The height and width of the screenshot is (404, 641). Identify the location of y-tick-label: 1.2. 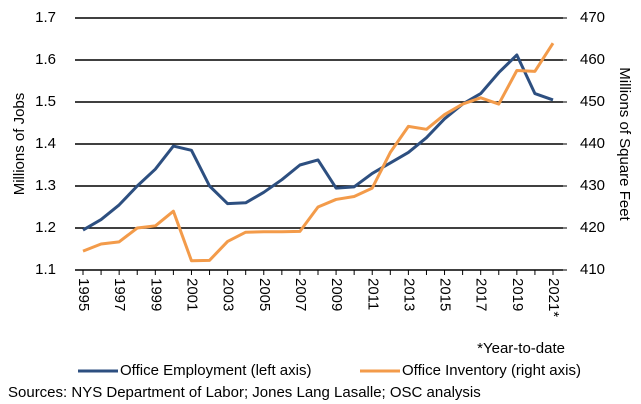
(45, 227).